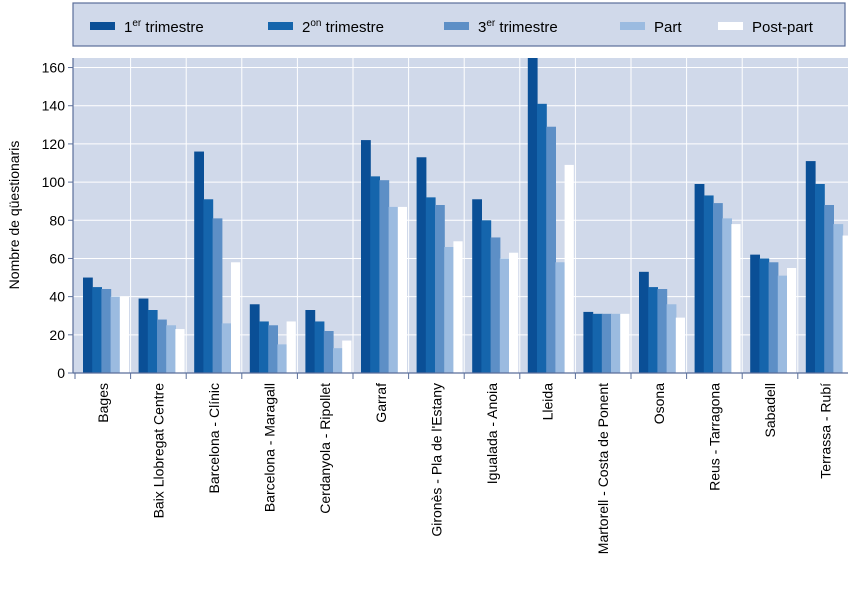  Describe the element at coordinates (54, 106) in the screenshot. I see `y-tick-label: 140` at that location.